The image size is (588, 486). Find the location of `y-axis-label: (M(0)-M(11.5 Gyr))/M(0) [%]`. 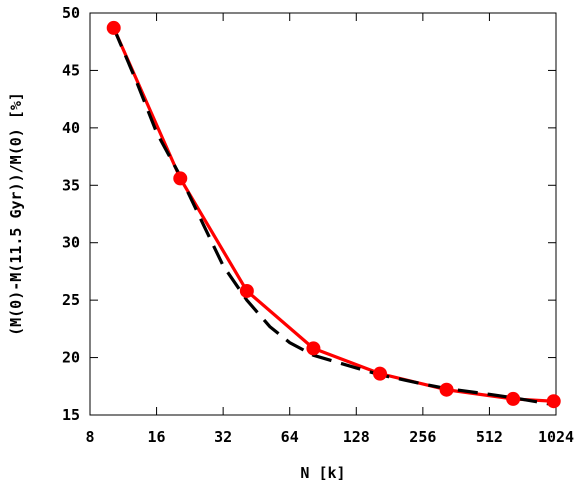

y-axis-label: (M(0)-M(11.5 Gyr))/M(0) [%] is located at coordinates (16, 214).